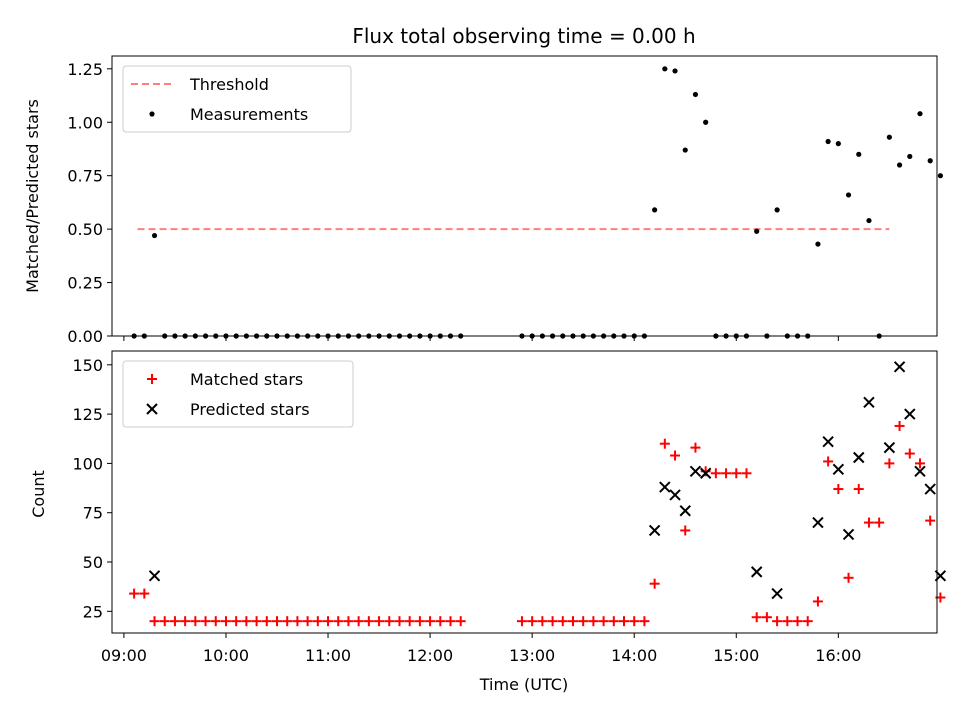 The width and height of the screenshot is (960, 720). Describe the element at coordinates (93, 513) in the screenshot. I see `bottom-y-tick-label: 75` at that location.